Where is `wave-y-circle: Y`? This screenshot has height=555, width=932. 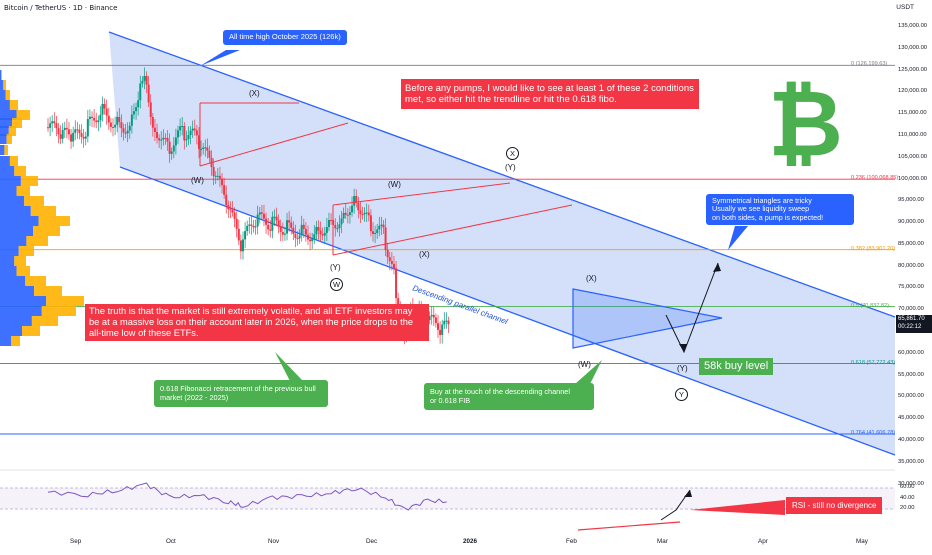
wave-y-circle: Y is located at coordinates (681, 394).